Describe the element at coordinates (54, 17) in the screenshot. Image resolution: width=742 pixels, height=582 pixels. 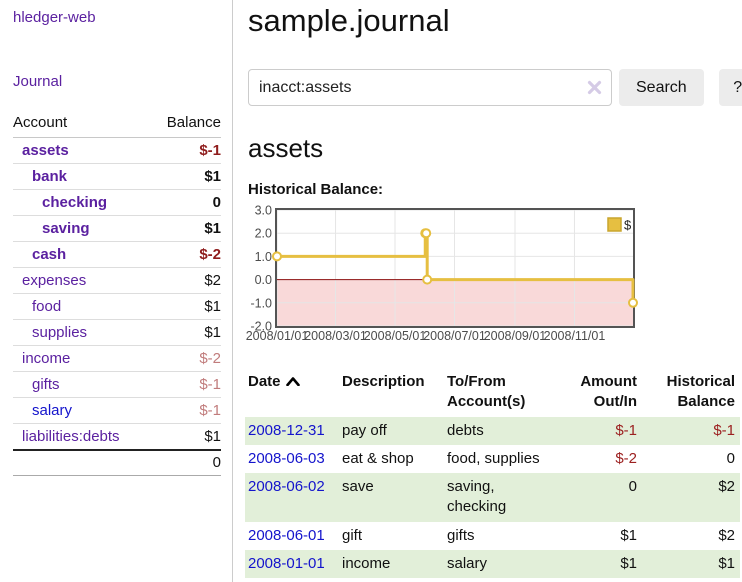
I see `app-title-link: hledger-web` at that location.